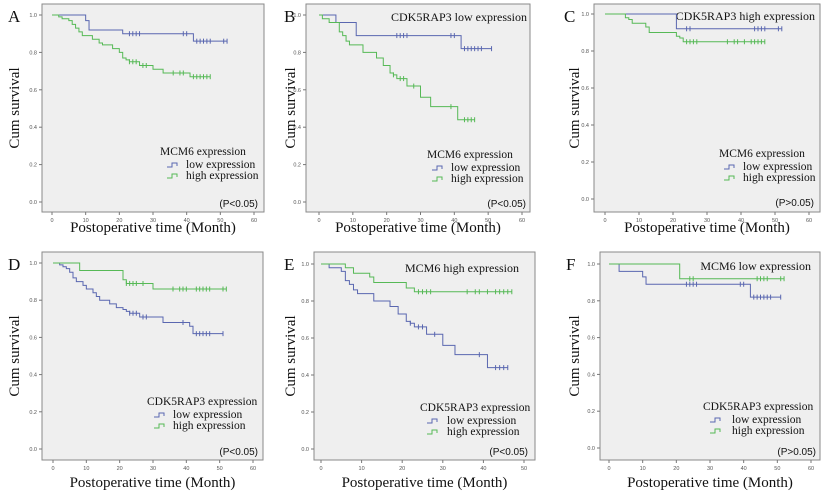 This screenshot has height=494, width=825. Describe the element at coordinates (14, 264) in the screenshot. I see `panel-label: D` at that location.